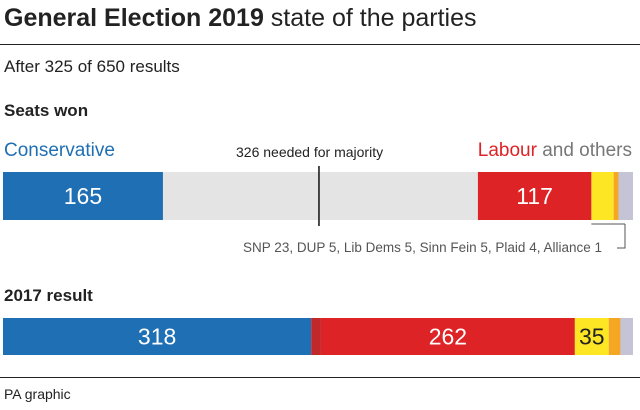 This screenshot has width=640, height=410. Describe the element at coordinates (625, 196) in the screenshot. I see `seats-won-others-bar` at that location.